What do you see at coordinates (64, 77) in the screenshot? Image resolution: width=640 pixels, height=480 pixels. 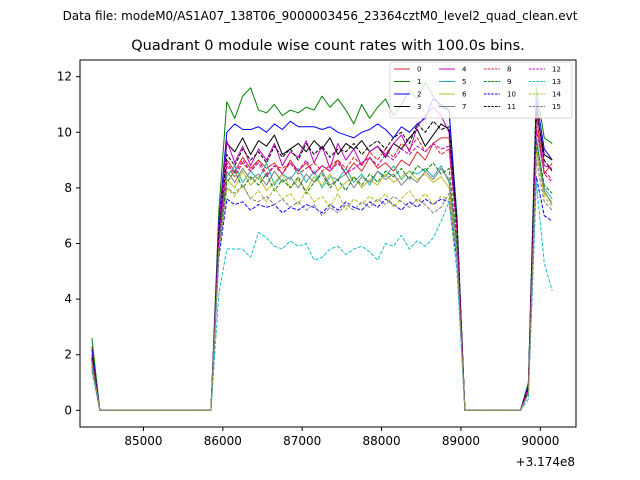 I see `y-tick-label: 12` at bounding box center [64, 77].